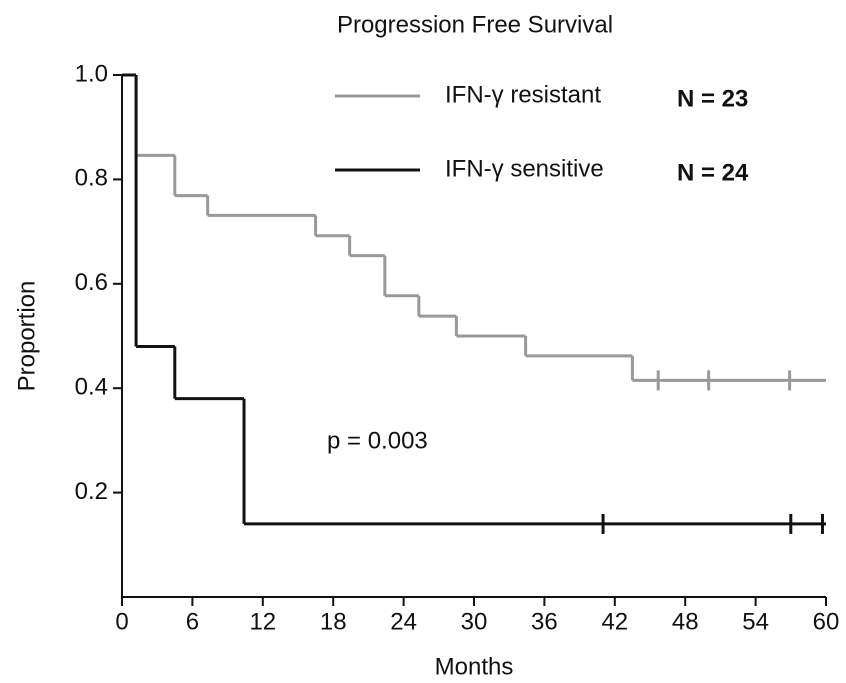 The height and width of the screenshot is (683, 846). Describe the element at coordinates (713, 172) in the screenshot. I see `n-label: N = 24` at that location.